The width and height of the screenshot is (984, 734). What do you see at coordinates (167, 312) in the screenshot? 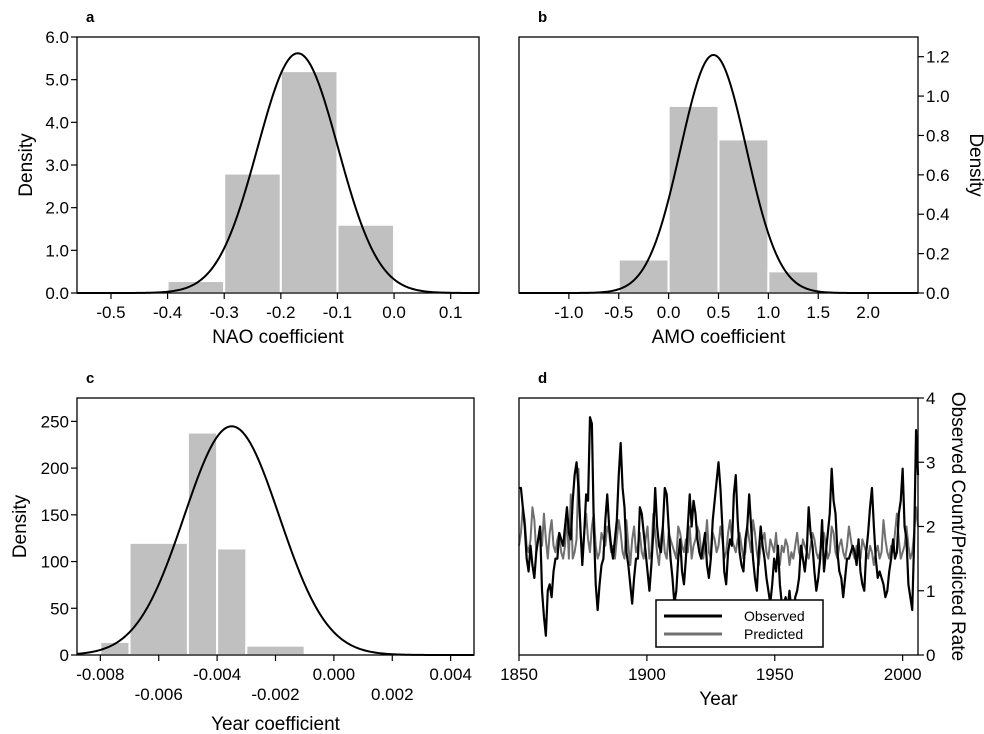
I see `x-tick-label: -0.4` at bounding box center [167, 312].